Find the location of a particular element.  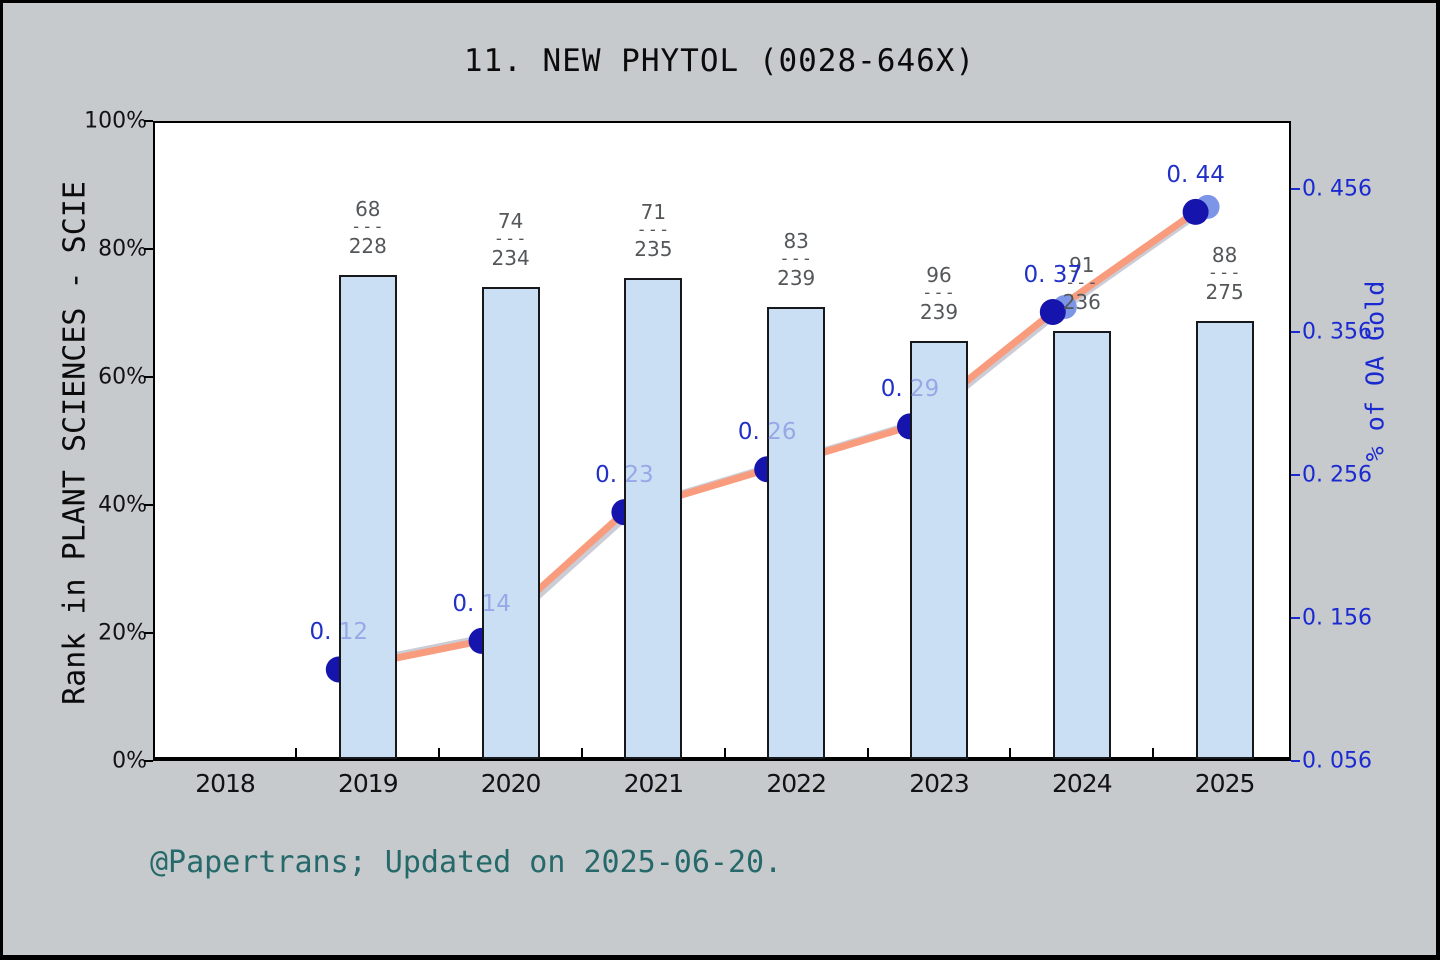

oa-gold-value-digits: 29 is located at coordinates (921, 389).